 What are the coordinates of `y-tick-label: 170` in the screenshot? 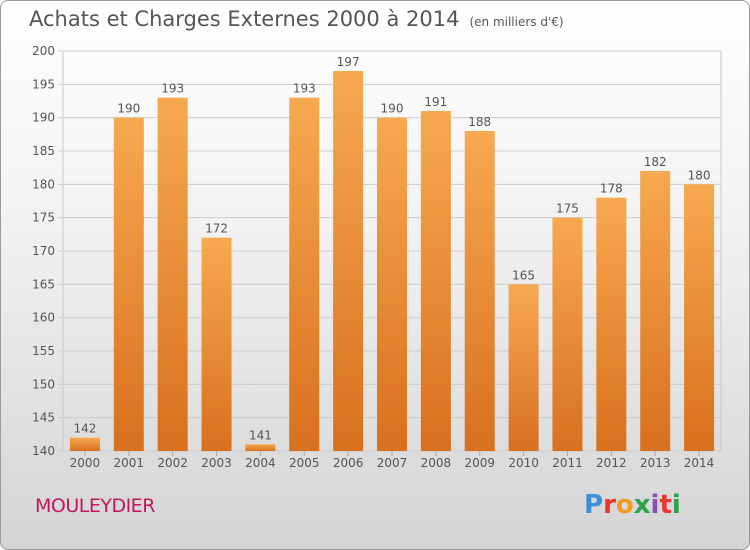 It's located at (43, 251).